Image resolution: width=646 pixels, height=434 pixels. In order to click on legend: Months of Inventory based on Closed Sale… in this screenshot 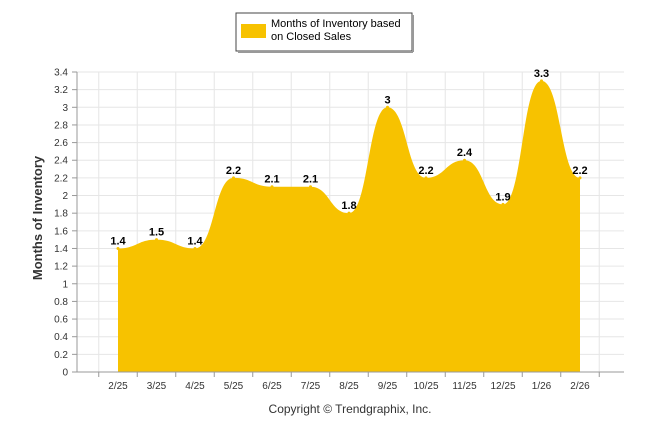, I will do `click(324, 32)`.